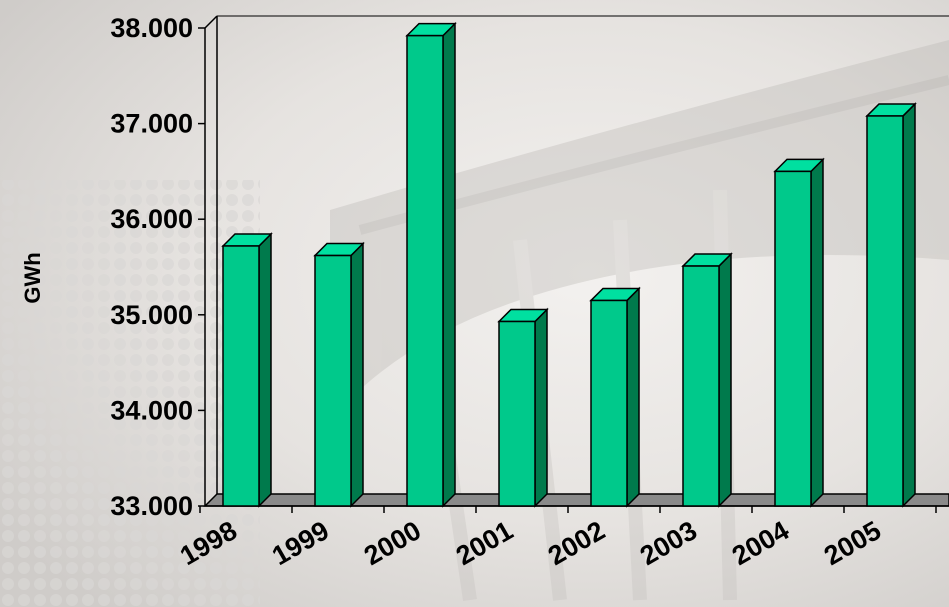  Describe the element at coordinates (151, 219) in the screenshot. I see `y-tick-label: 36.000` at that location.